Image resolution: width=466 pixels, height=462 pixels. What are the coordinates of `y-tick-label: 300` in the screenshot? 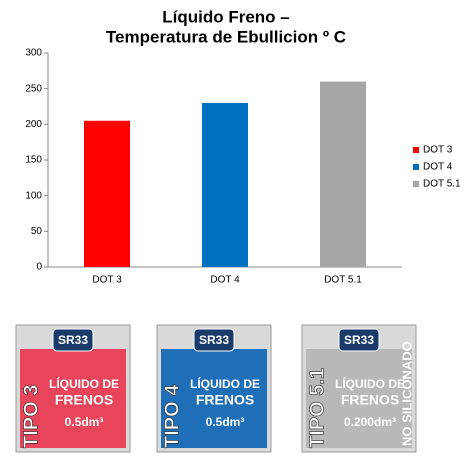 It's located at (33, 53).